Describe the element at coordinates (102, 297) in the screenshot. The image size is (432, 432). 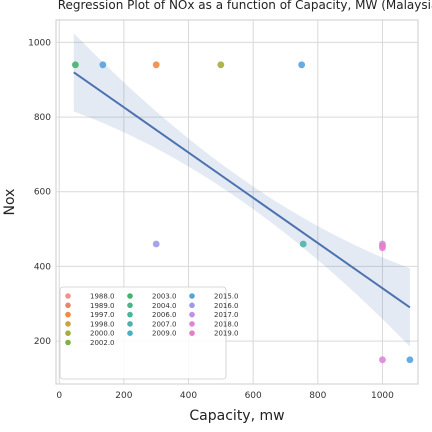
I see `legend-label-0: 1988.0` at that location.